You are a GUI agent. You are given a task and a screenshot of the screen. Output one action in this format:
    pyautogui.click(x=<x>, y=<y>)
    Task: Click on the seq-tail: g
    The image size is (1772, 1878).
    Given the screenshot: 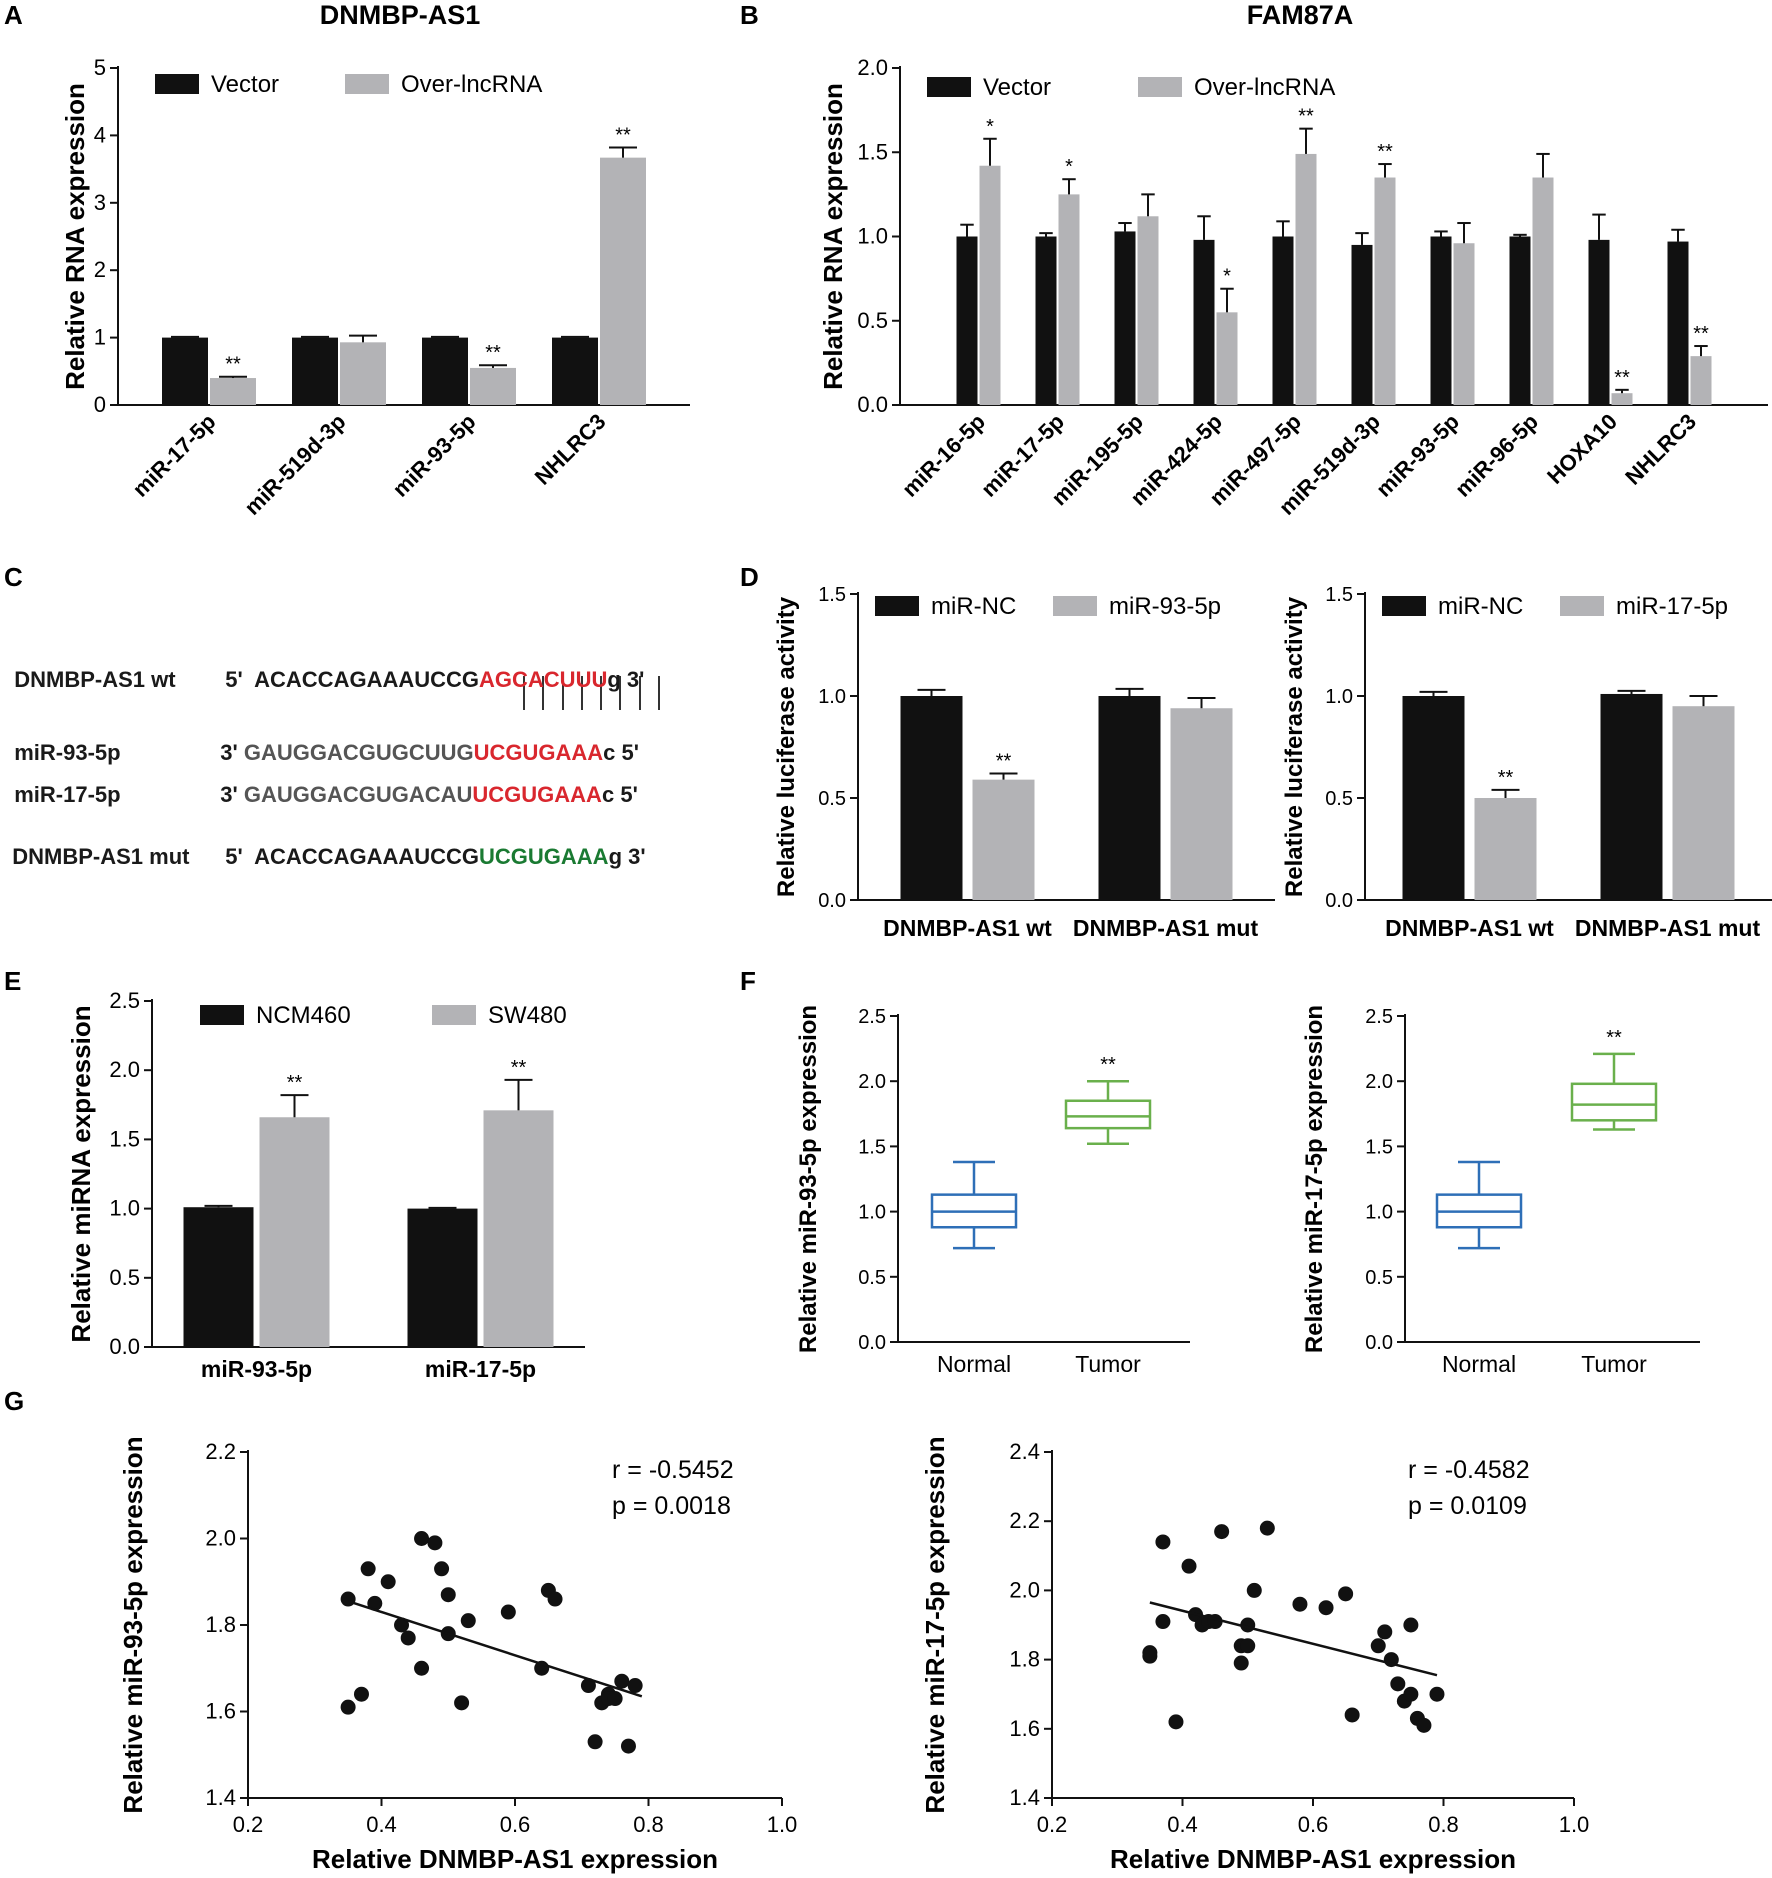 What is the action you would take?
    pyautogui.click(x=614, y=679)
    